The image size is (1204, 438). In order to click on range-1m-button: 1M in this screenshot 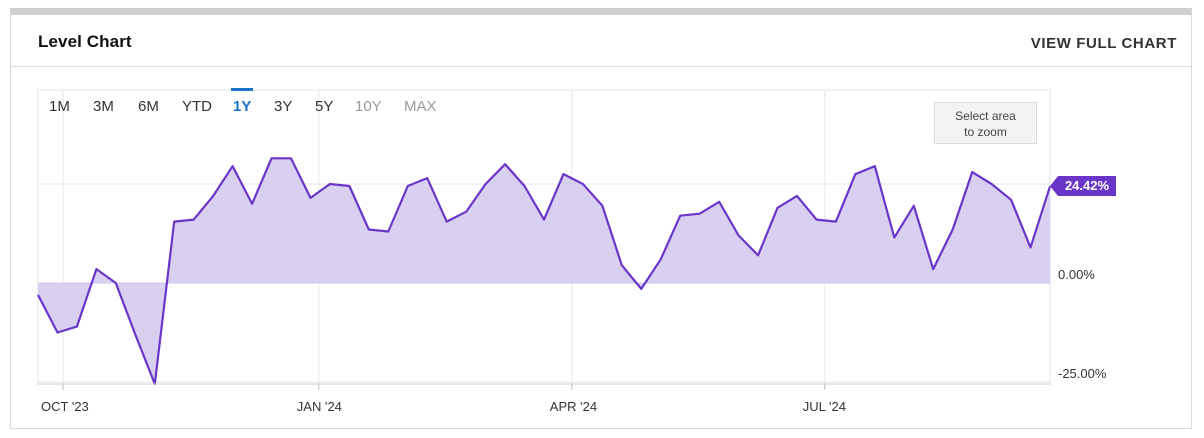, I will do `click(59, 106)`.